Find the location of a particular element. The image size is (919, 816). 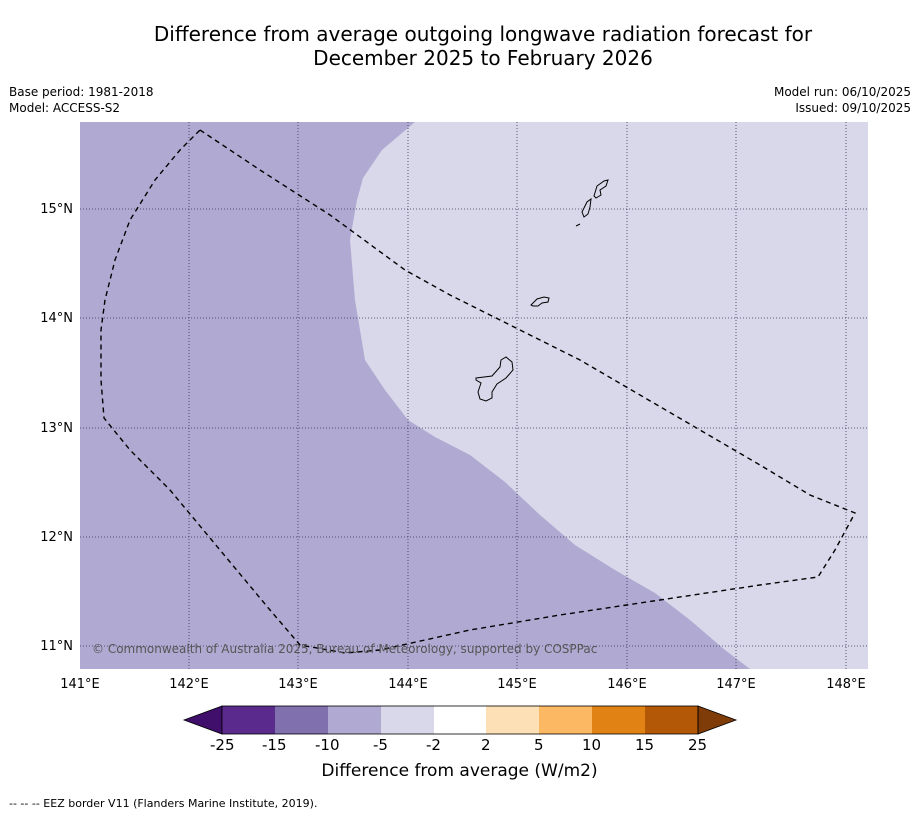

title-line-2: December 2025 to February 2026 is located at coordinates (483, 58).